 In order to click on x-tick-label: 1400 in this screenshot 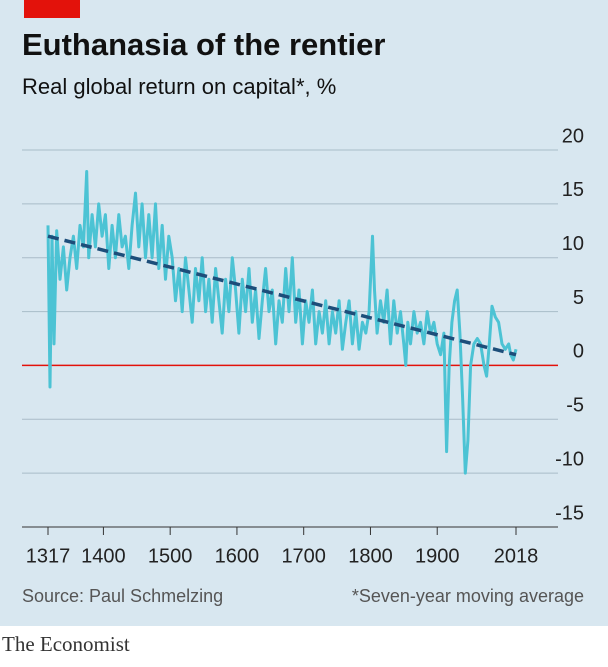, I will do `click(103, 556)`.